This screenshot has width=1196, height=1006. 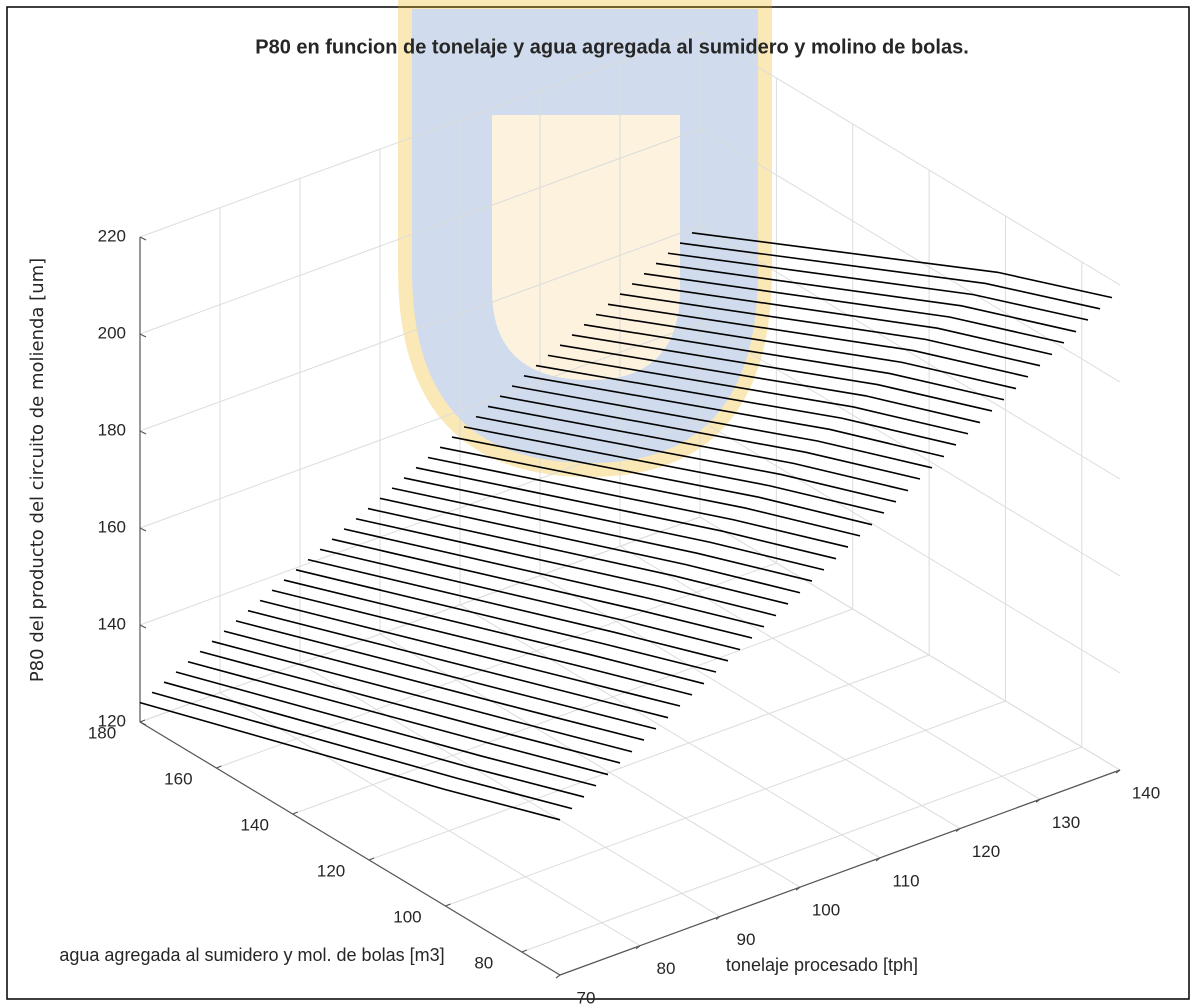 I want to click on z-tick-label: 160, so click(x=112, y=526).